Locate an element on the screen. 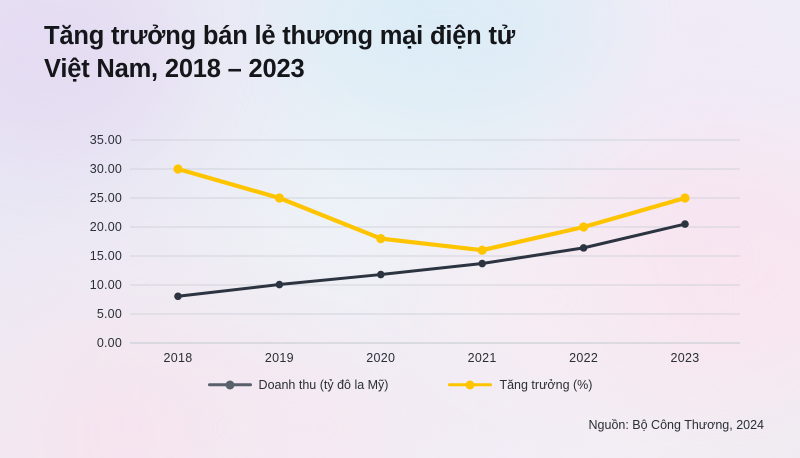  data-point-growth-2021 is located at coordinates (482, 250).